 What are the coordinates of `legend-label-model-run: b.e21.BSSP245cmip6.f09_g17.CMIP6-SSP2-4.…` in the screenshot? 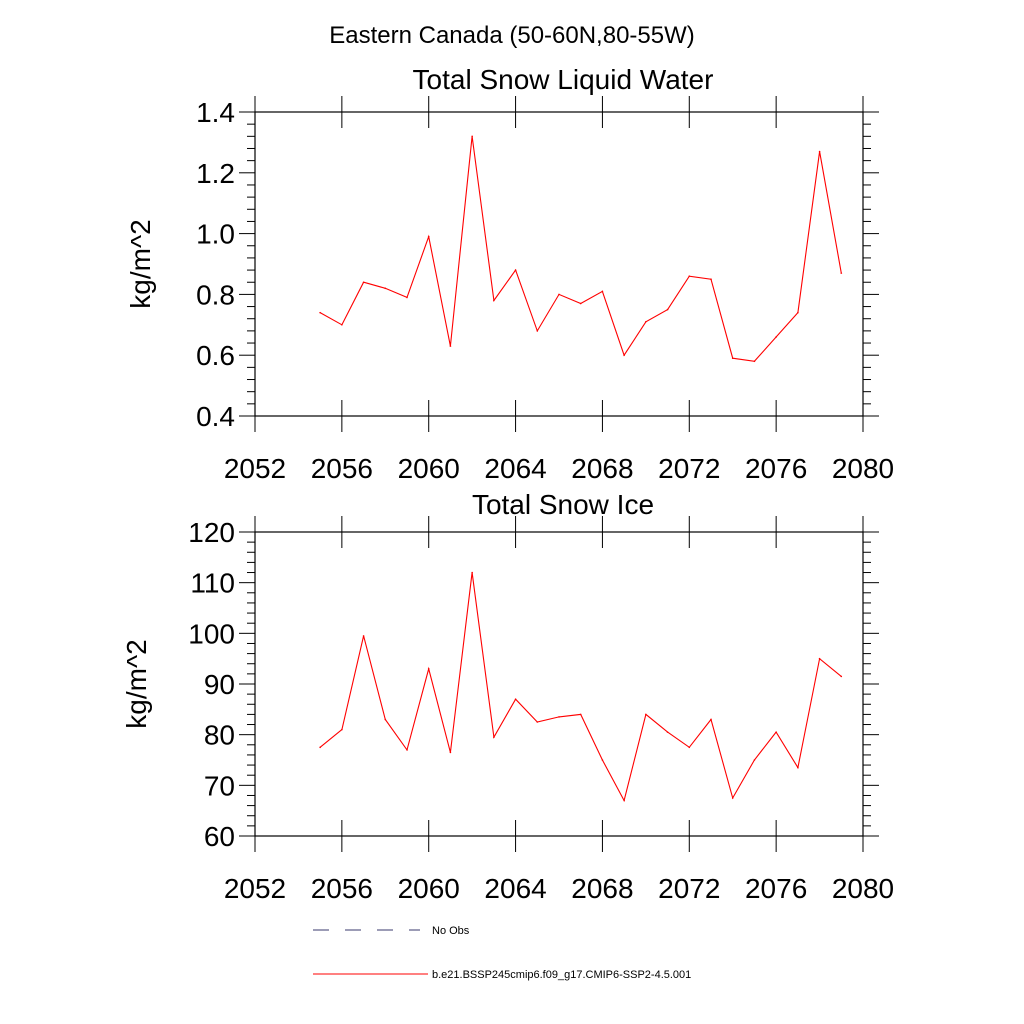 It's located at (561, 975).